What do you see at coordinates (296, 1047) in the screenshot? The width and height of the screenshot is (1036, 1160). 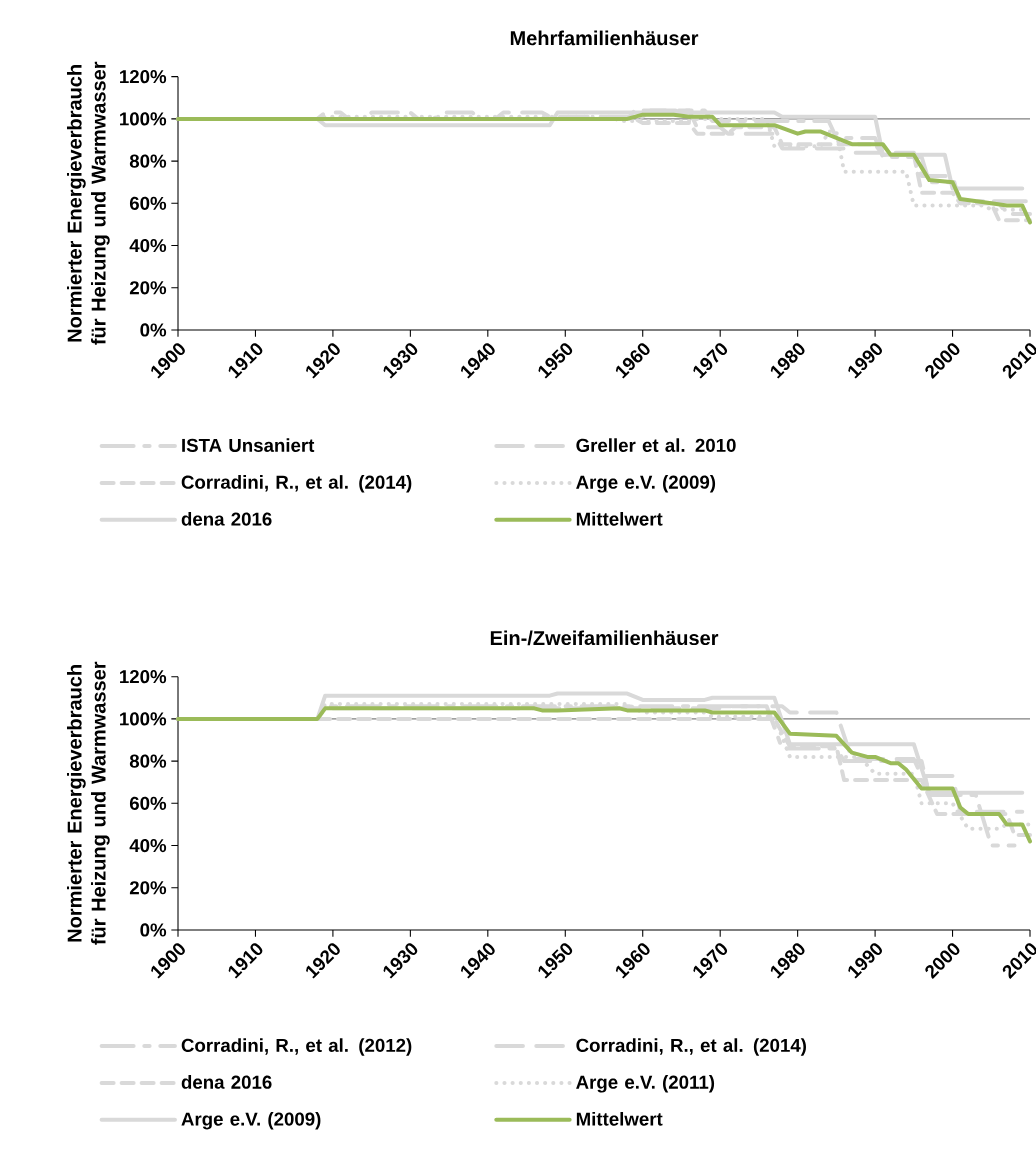 I see `legend-label: Corradini, R., et al. (2012)` at bounding box center [296, 1047].